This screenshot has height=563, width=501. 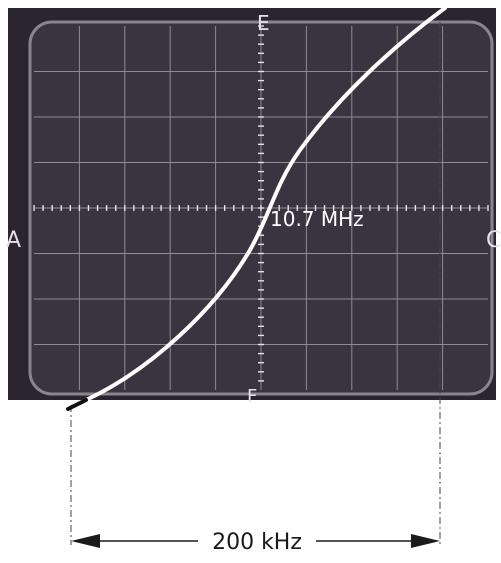 I want to click on edge-letter-bottom: F, so click(x=252, y=396).